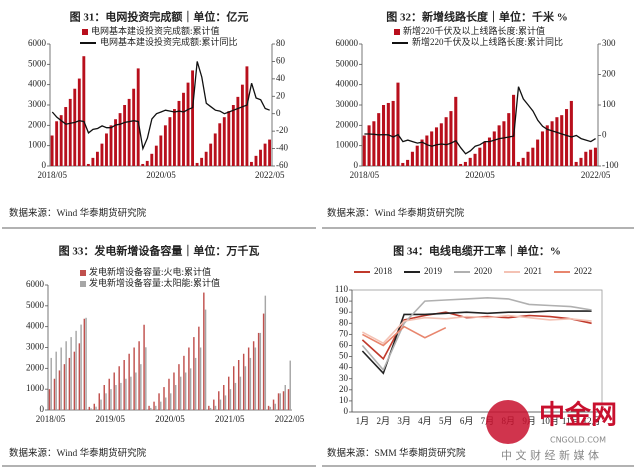 The height and width of the screenshot is (472, 636). I want to click on x-tick-label: 2022/05, so click(596, 175).